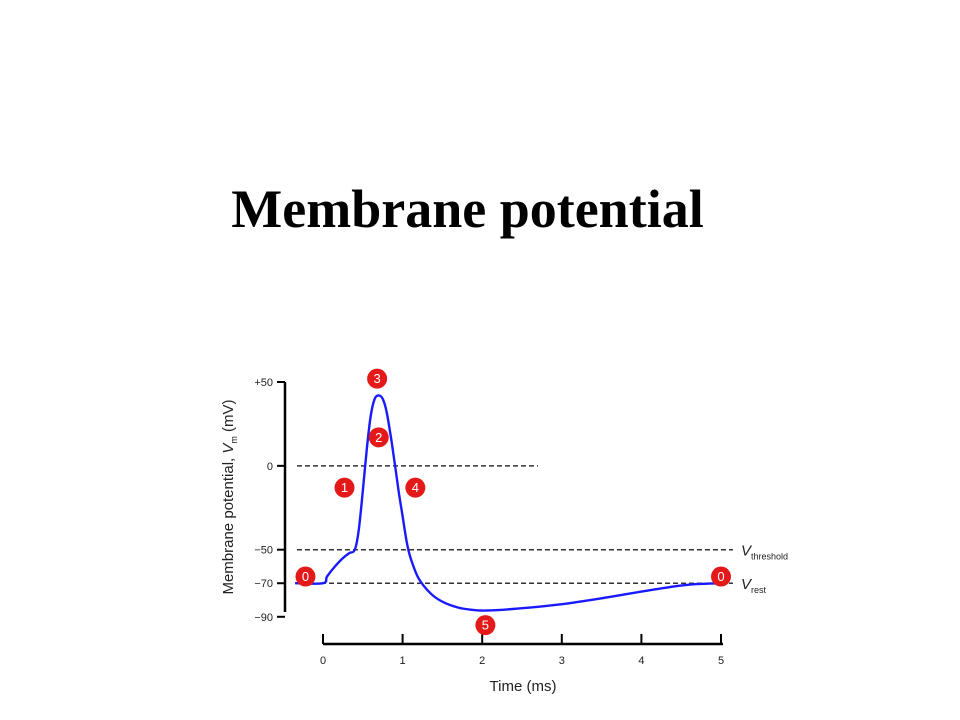 This screenshot has height=720, width=960. I want to click on x-tick-label: 3, so click(562, 661).